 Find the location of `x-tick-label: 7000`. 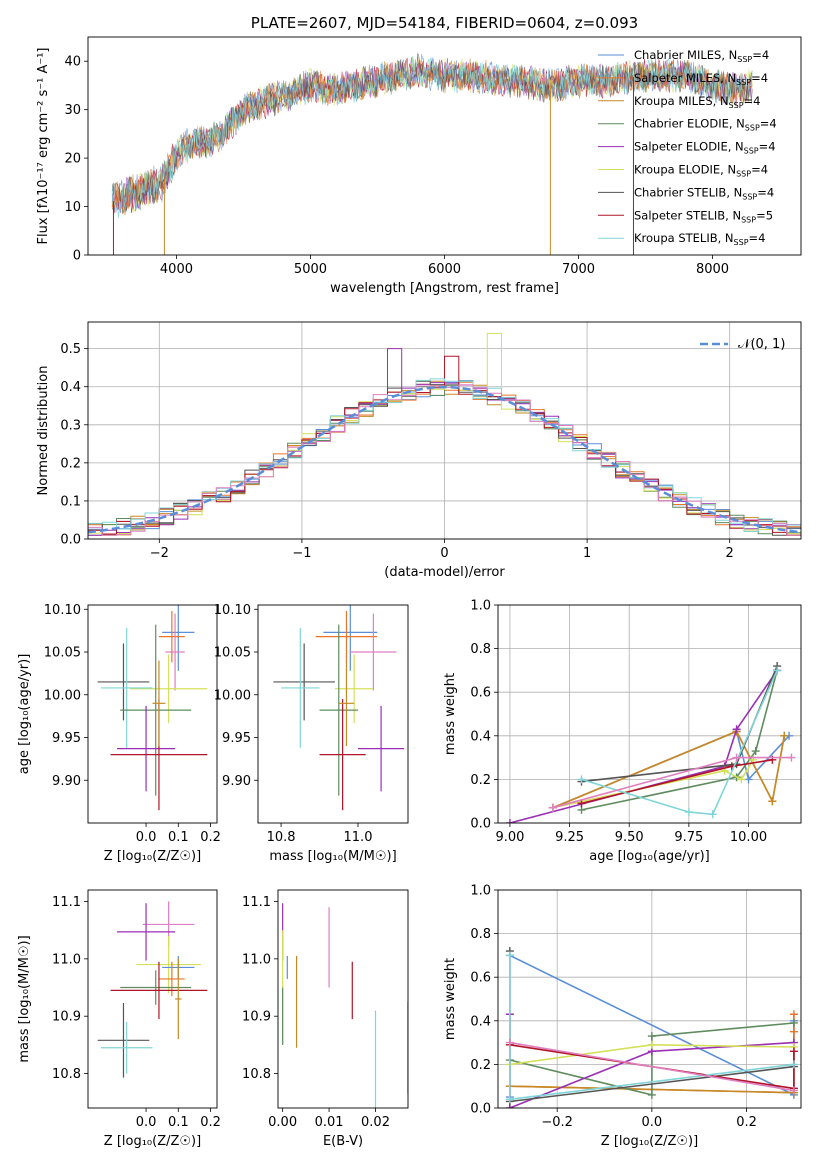

x-tick-label: 7000 is located at coordinates (578, 269).